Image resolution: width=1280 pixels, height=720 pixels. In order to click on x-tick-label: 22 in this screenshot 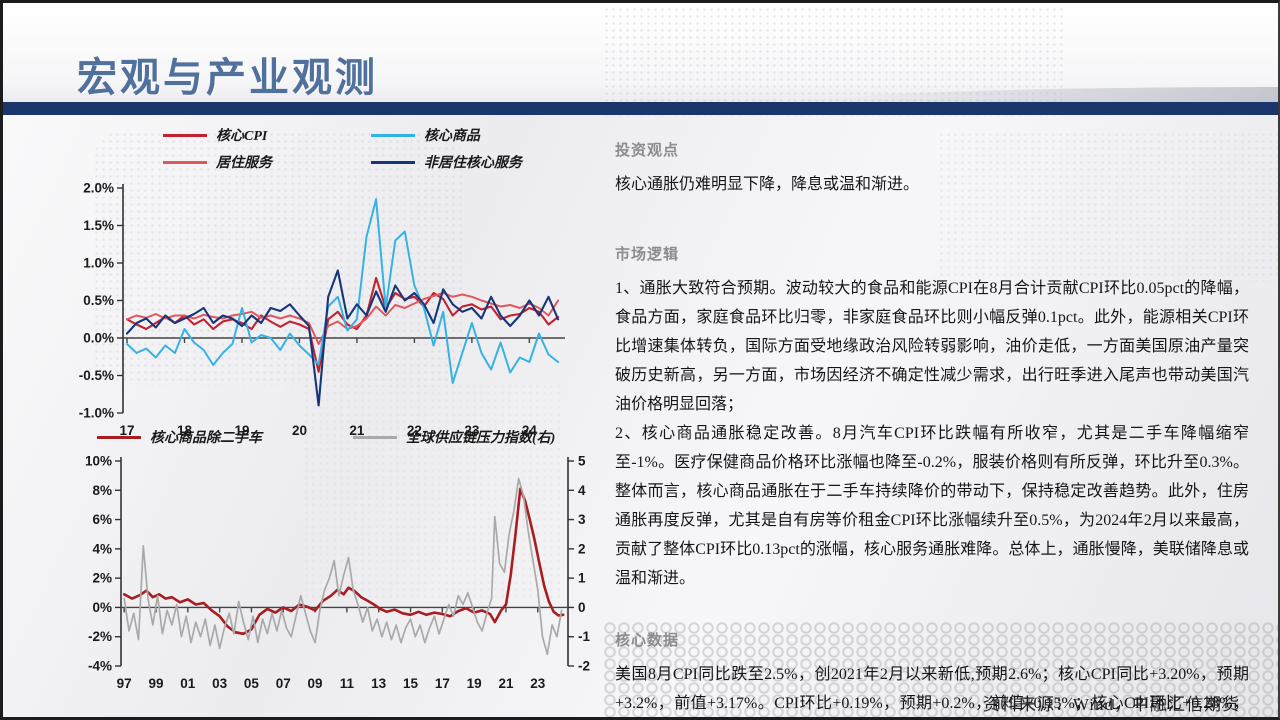, I will do `click(414, 430)`.